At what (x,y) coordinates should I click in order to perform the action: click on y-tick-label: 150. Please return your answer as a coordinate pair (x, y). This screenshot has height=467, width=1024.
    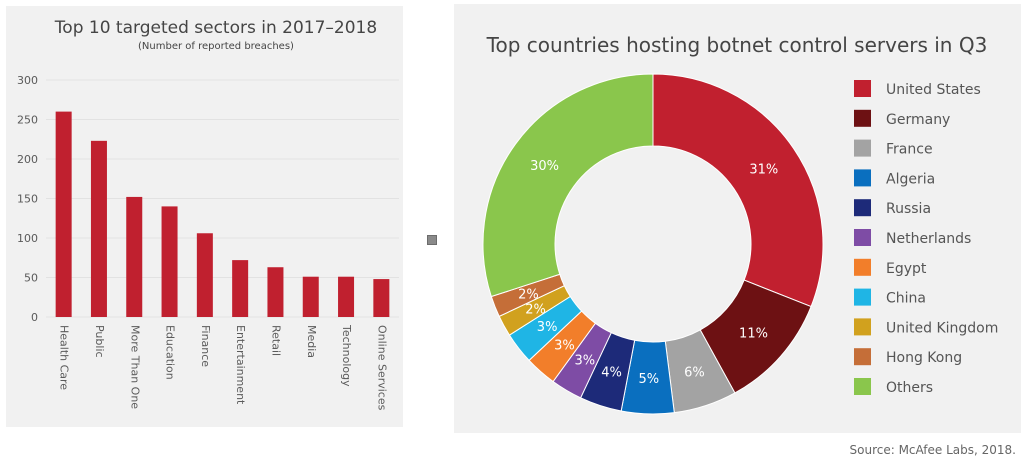
    Looking at the image, I should click on (27, 199).